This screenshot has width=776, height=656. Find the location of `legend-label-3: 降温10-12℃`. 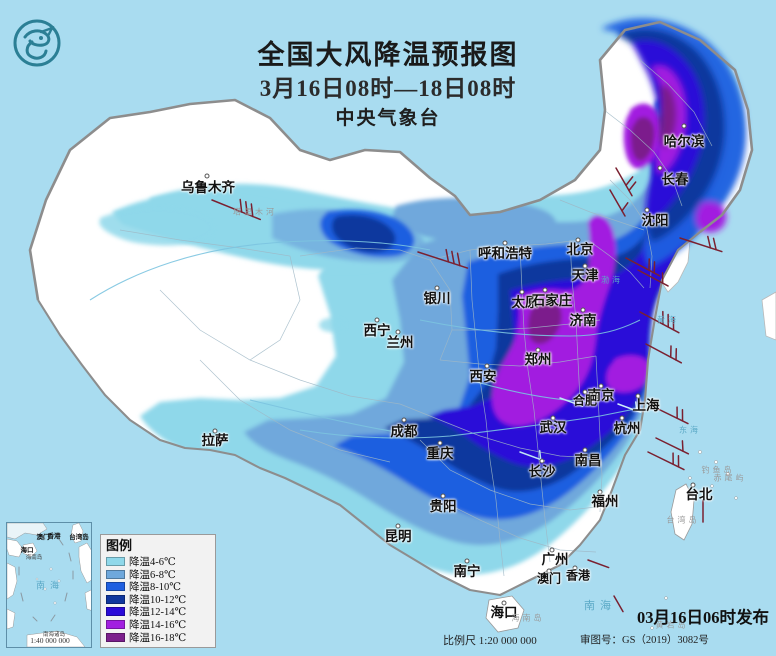

legend-label-3: 降温10-12℃ is located at coordinates (158, 600).